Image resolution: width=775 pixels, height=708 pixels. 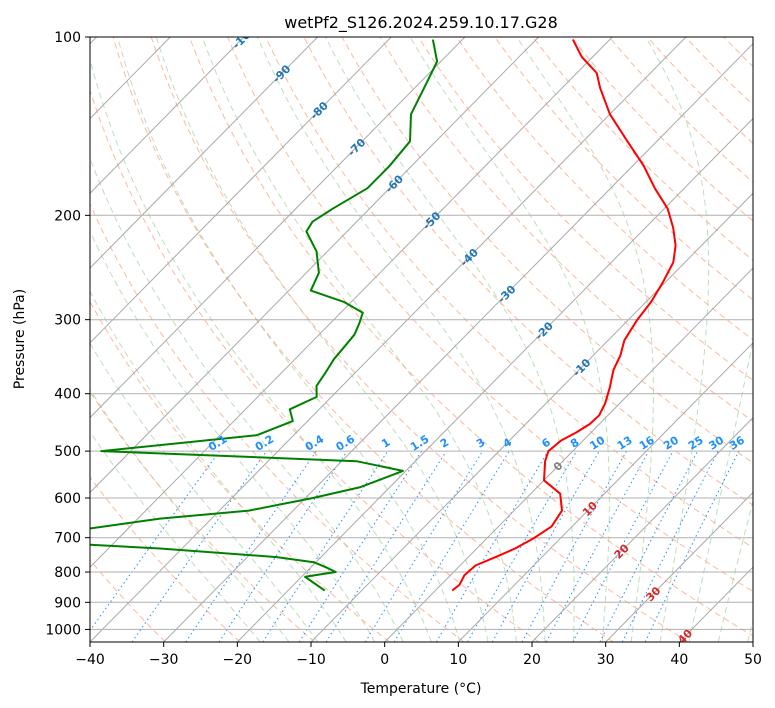 What do you see at coordinates (385, 443) in the screenshot?
I see `mixing-ratio-label: 1` at bounding box center [385, 443].